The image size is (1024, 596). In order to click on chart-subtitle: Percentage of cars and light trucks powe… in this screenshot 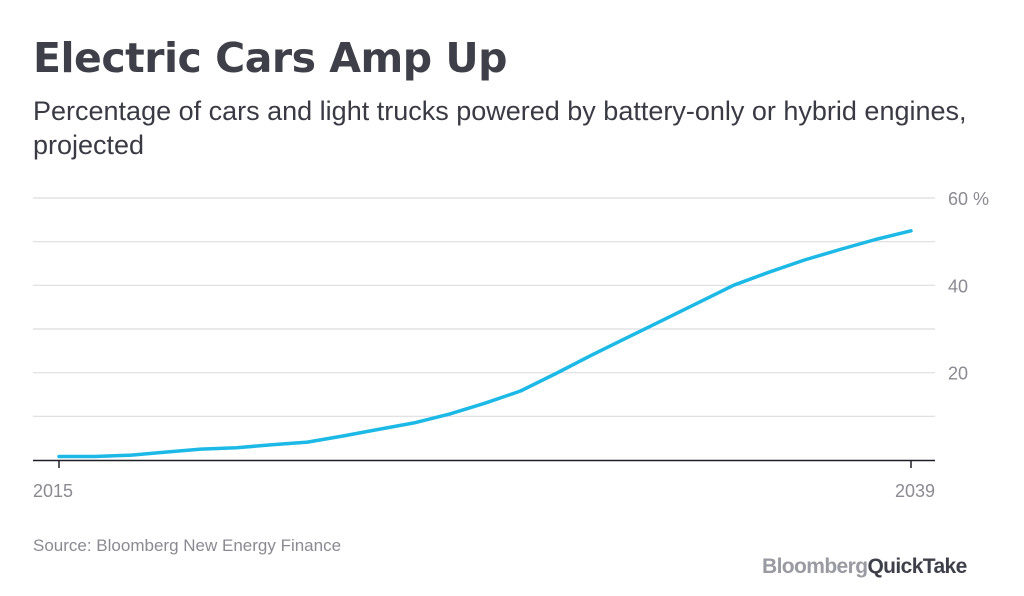, I will do `click(500, 128)`.